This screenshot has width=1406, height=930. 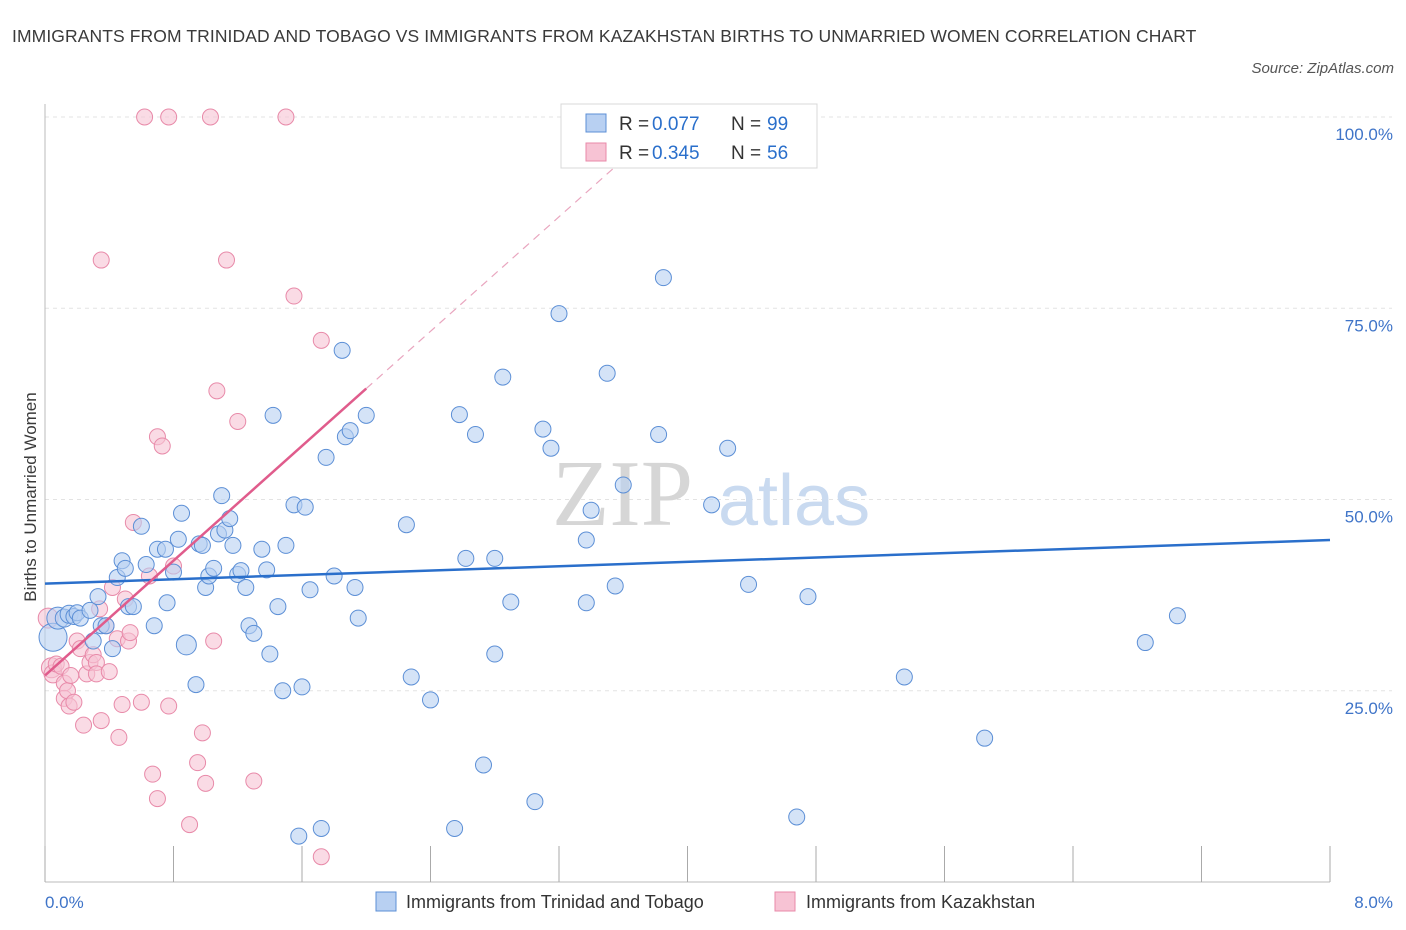 I want to click on watermark-zip: ZIP, so click(x=622, y=494).